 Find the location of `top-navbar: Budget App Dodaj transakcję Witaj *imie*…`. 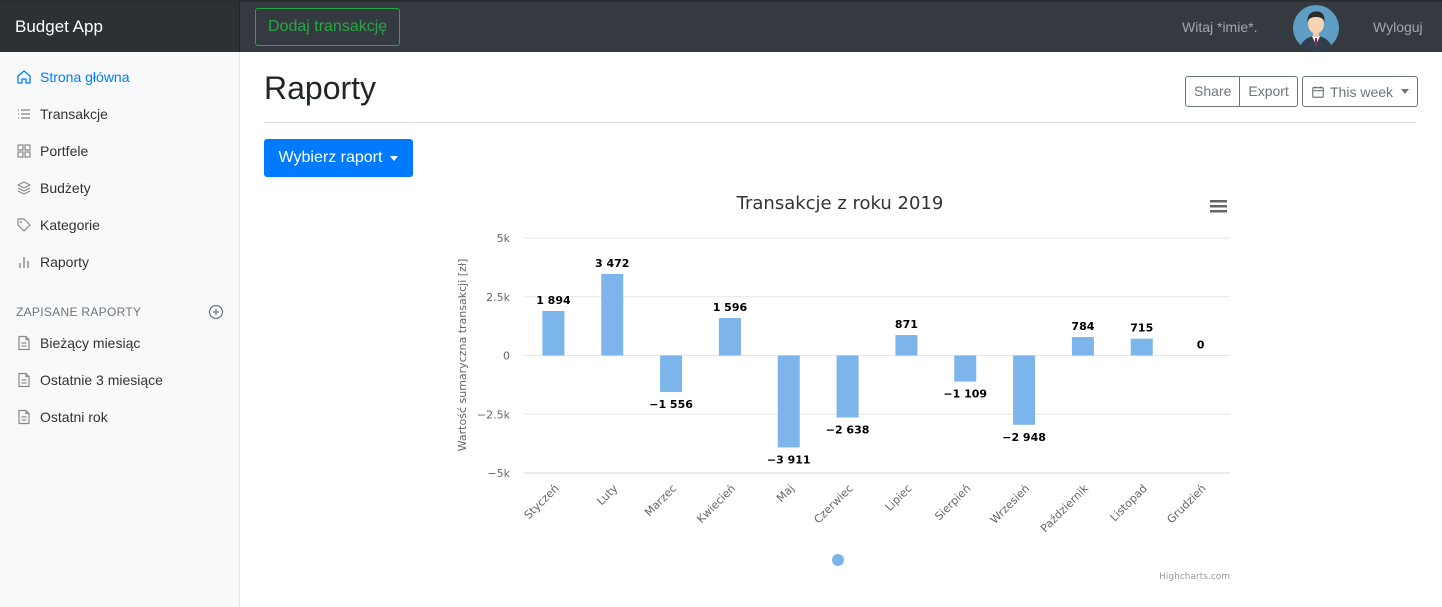

top-navbar: Budget App Dodaj transakcję Witaj *imie*… is located at coordinates (721, 26).